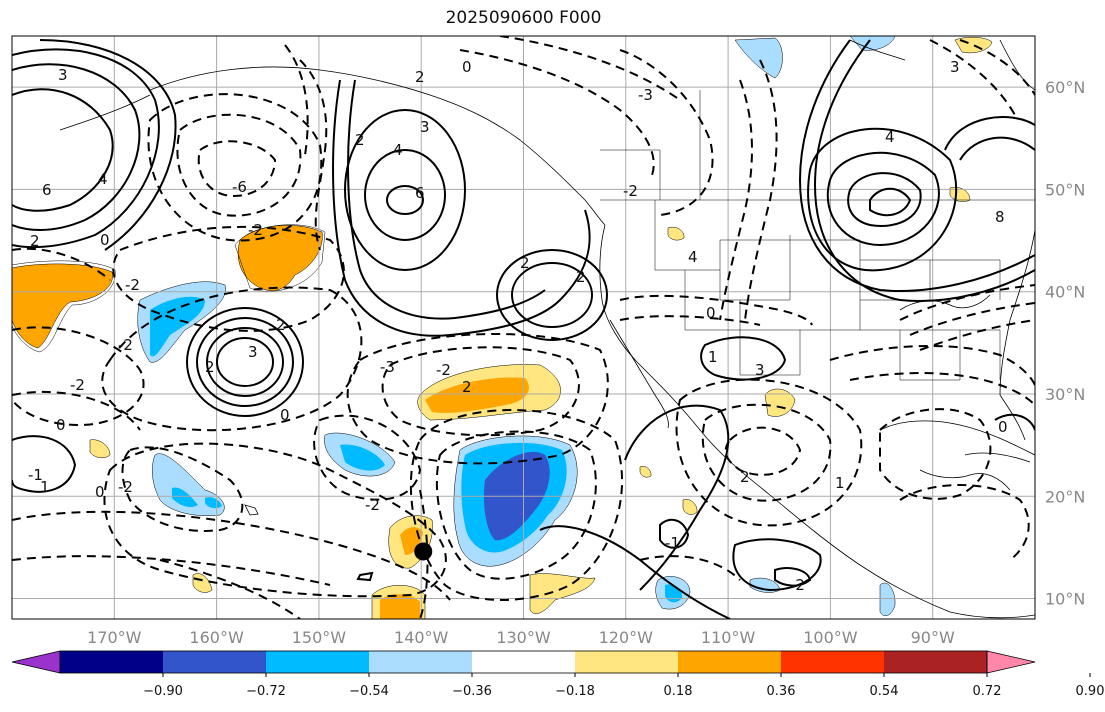 The image size is (1105, 712). Describe the element at coordinates (1065, 496) in the screenshot. I see `lat-label: 20°N` at that location.